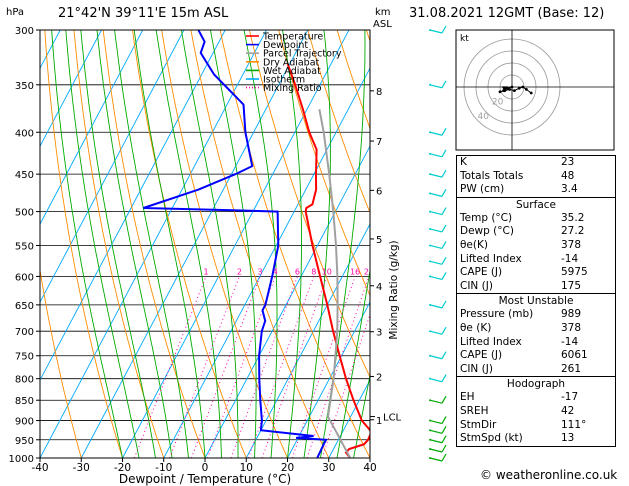 Image resolution: width=629 pixels, height=486 pixels. I want to click on pressure-tick-label: 300, so click(24, 31).